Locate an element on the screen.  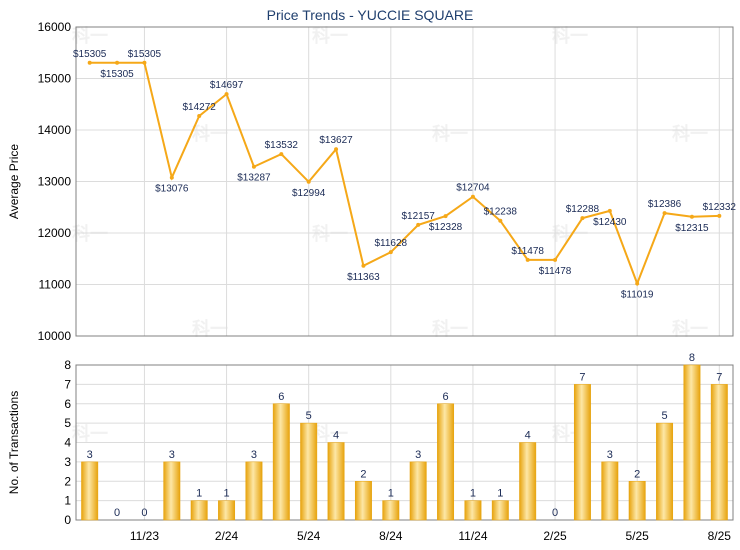
price-label: $12704 is located at coordinates (473, 188).